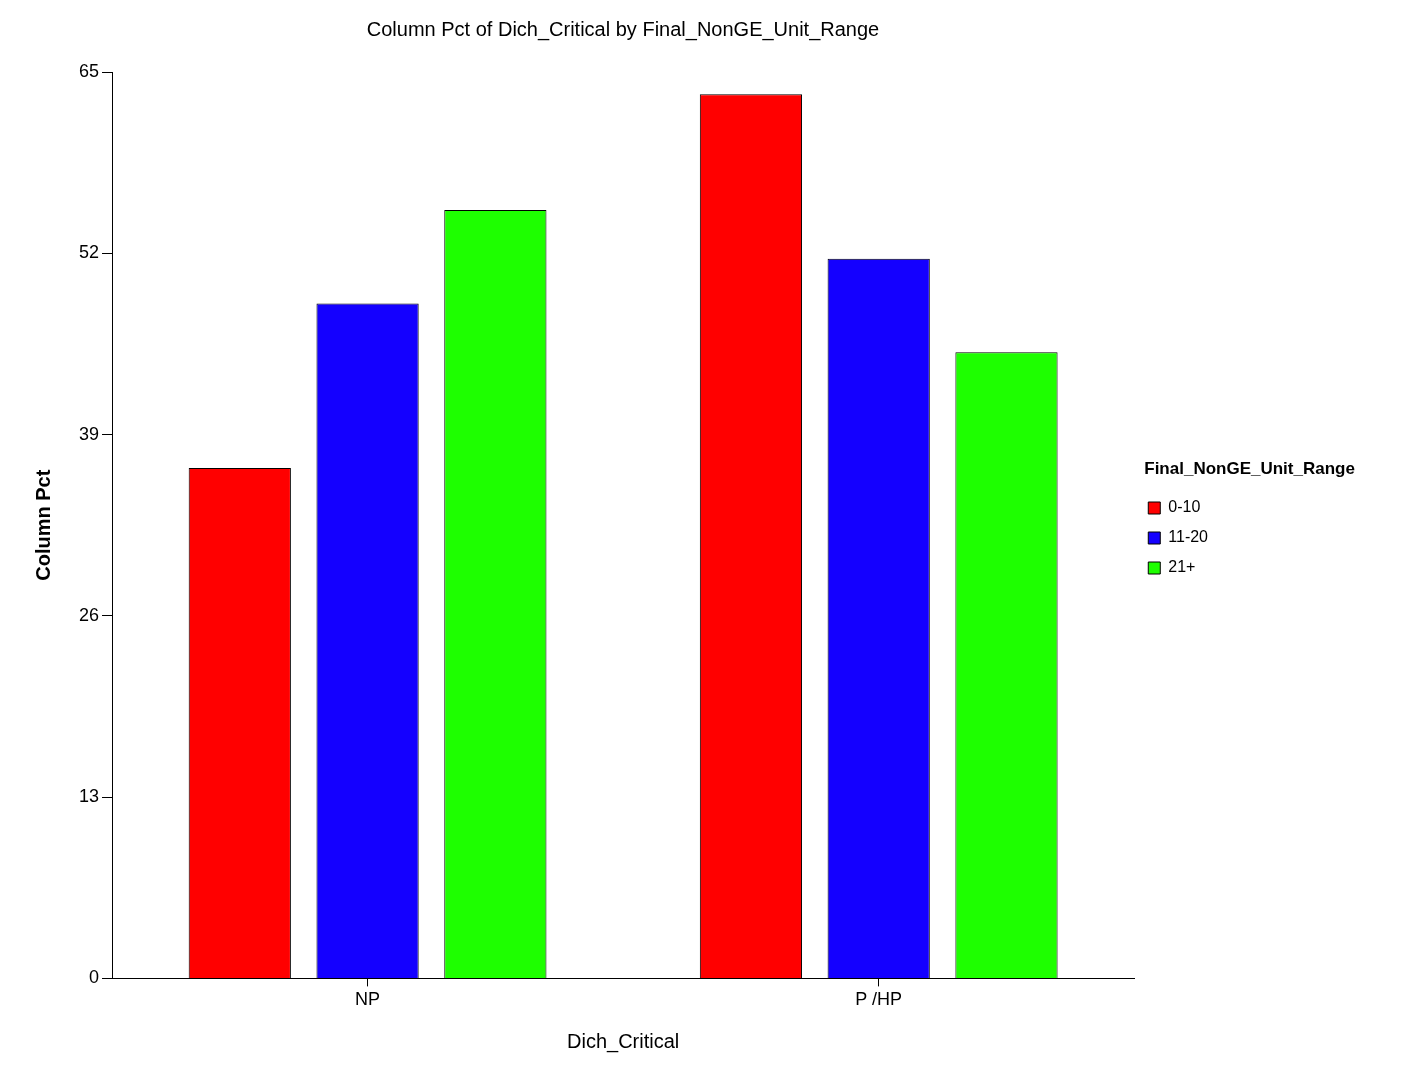 The image size is (1403, 1080). Describe the element at coordinates (89, 70) in the screenshot. I see `y-tick-label: 65` at that location.